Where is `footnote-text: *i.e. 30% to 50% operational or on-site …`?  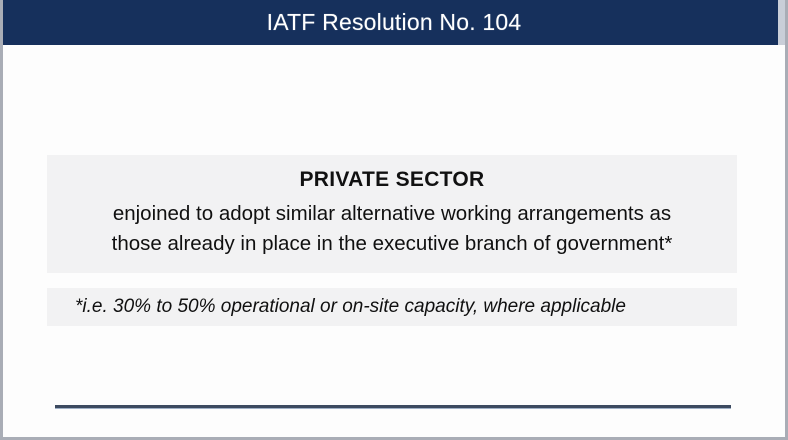 footnote-text: *i.e. 30% to 50% operational or on-site … is located at coordinates (350, 306).